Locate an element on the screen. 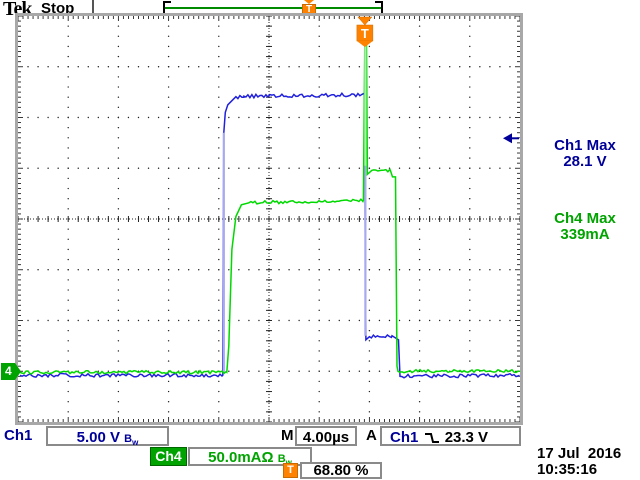 The width and height of the screenshot is (640, 480). timebase-label: M is located at coordinates (287, 435).